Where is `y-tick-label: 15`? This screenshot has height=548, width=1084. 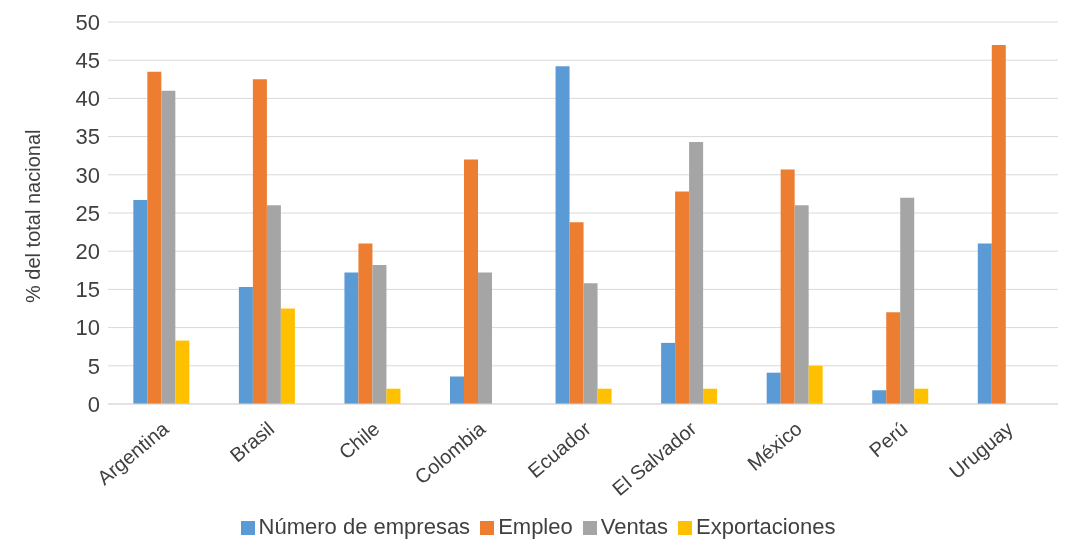 y-tick-label: 15 is located at coordinates (87, 290).